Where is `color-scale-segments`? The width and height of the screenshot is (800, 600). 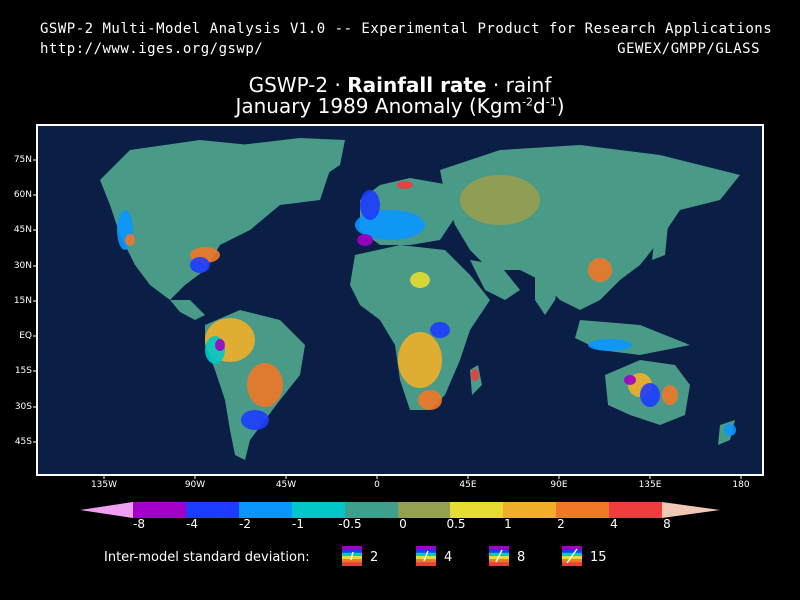 color-scale-segments is located at coordinates (400, 510).